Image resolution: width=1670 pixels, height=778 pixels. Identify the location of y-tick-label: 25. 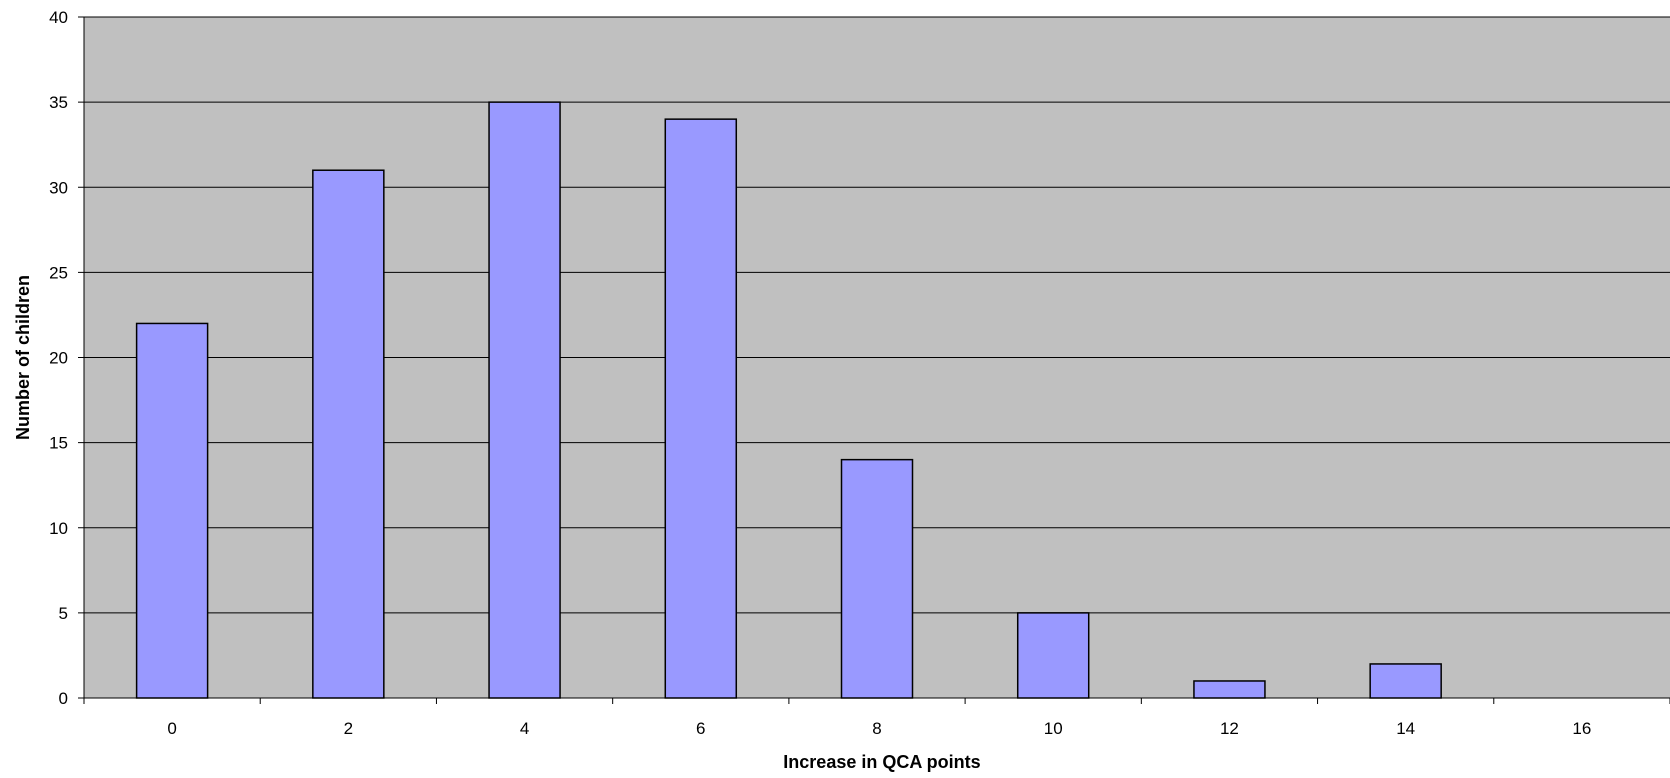
(58, 272).